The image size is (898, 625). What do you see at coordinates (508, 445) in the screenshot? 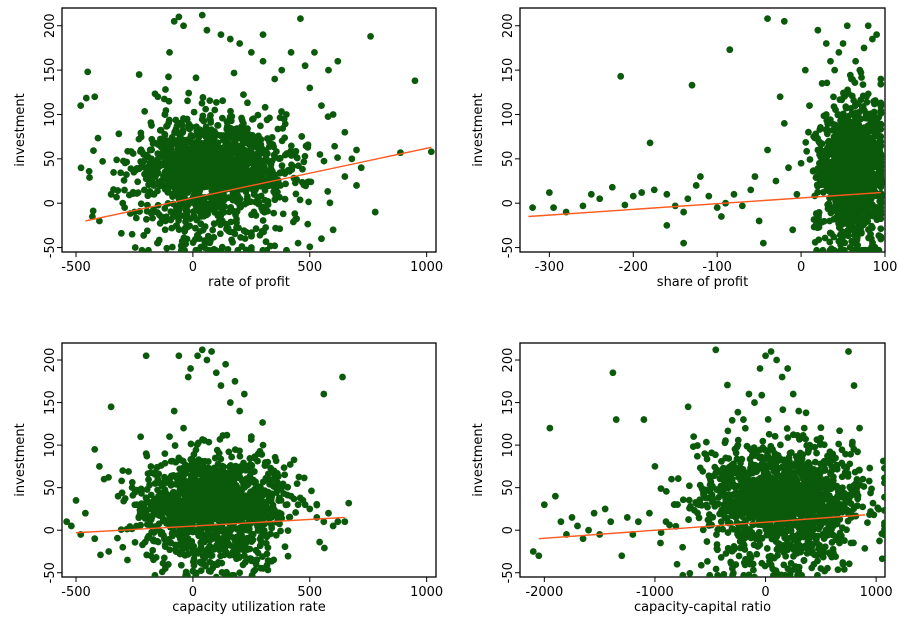
I see `chart-4-y-tick-label: 100` at bounding box center [508, 445].